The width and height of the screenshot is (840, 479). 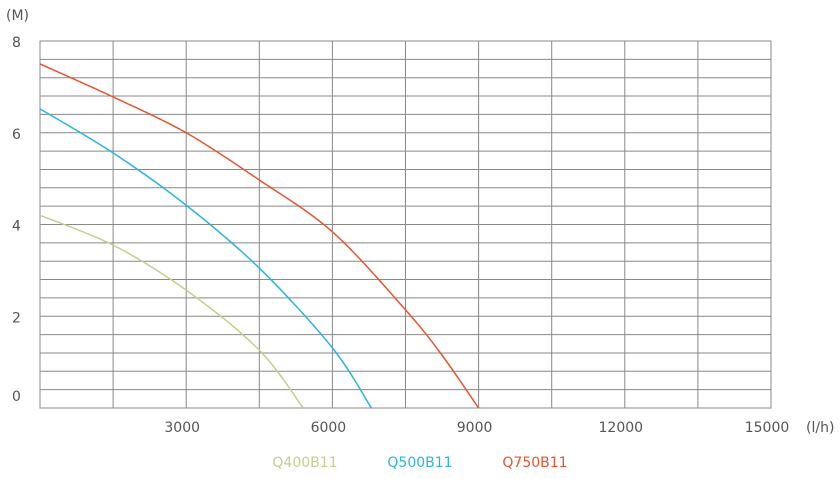 What do you see at coordinates (171, 311) in the screenshot?
I see `series-line` at bounding box center [171, 311].